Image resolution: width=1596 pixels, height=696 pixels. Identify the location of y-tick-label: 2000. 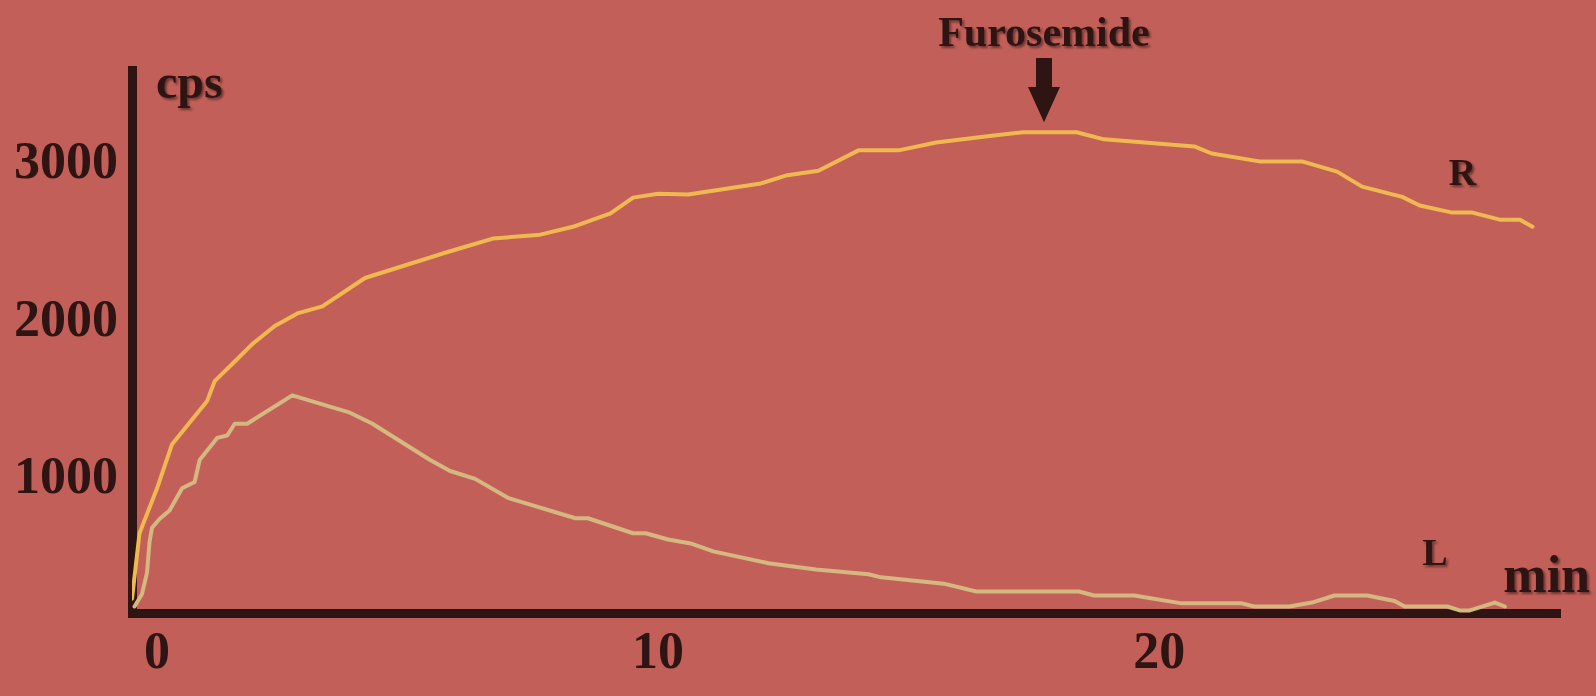
(66, 318).